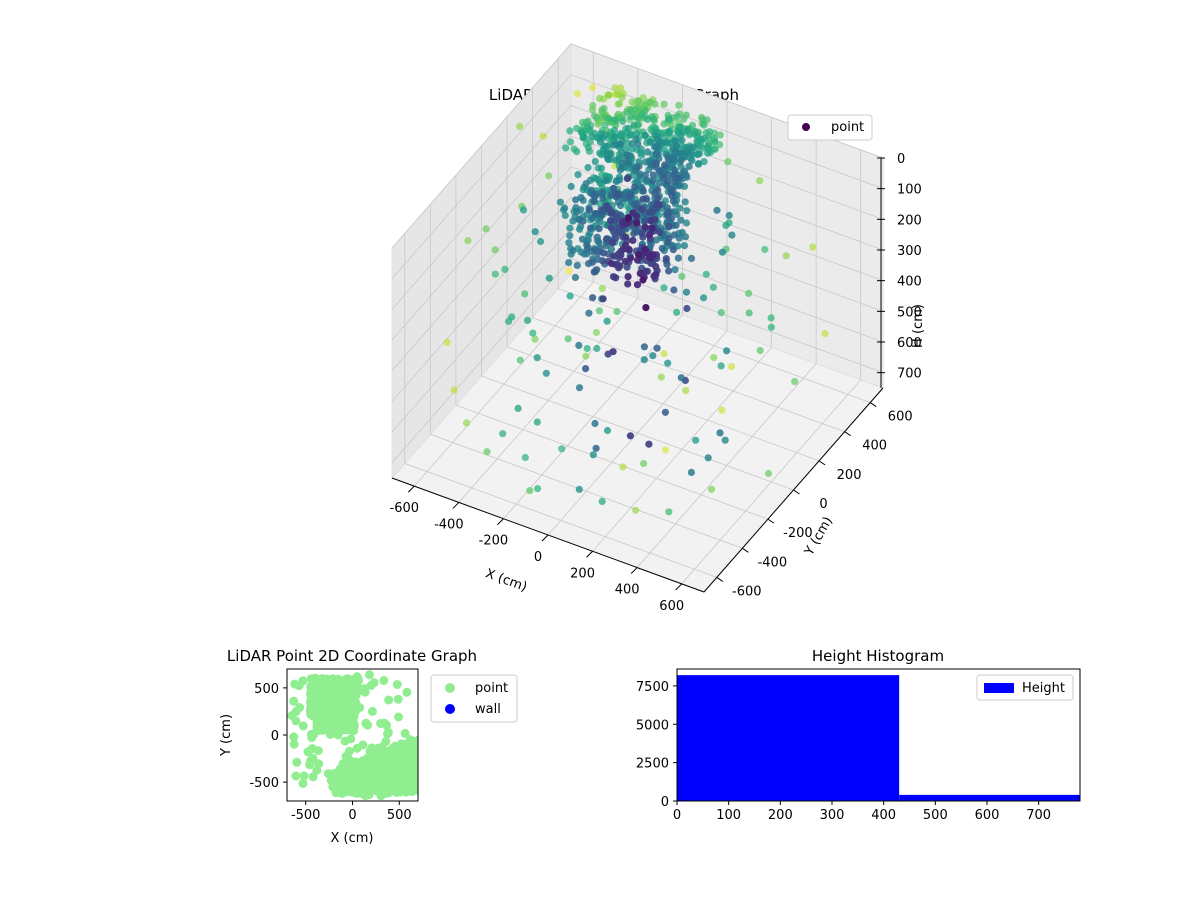  I want to click on histogram-frame, so click(878, 735).